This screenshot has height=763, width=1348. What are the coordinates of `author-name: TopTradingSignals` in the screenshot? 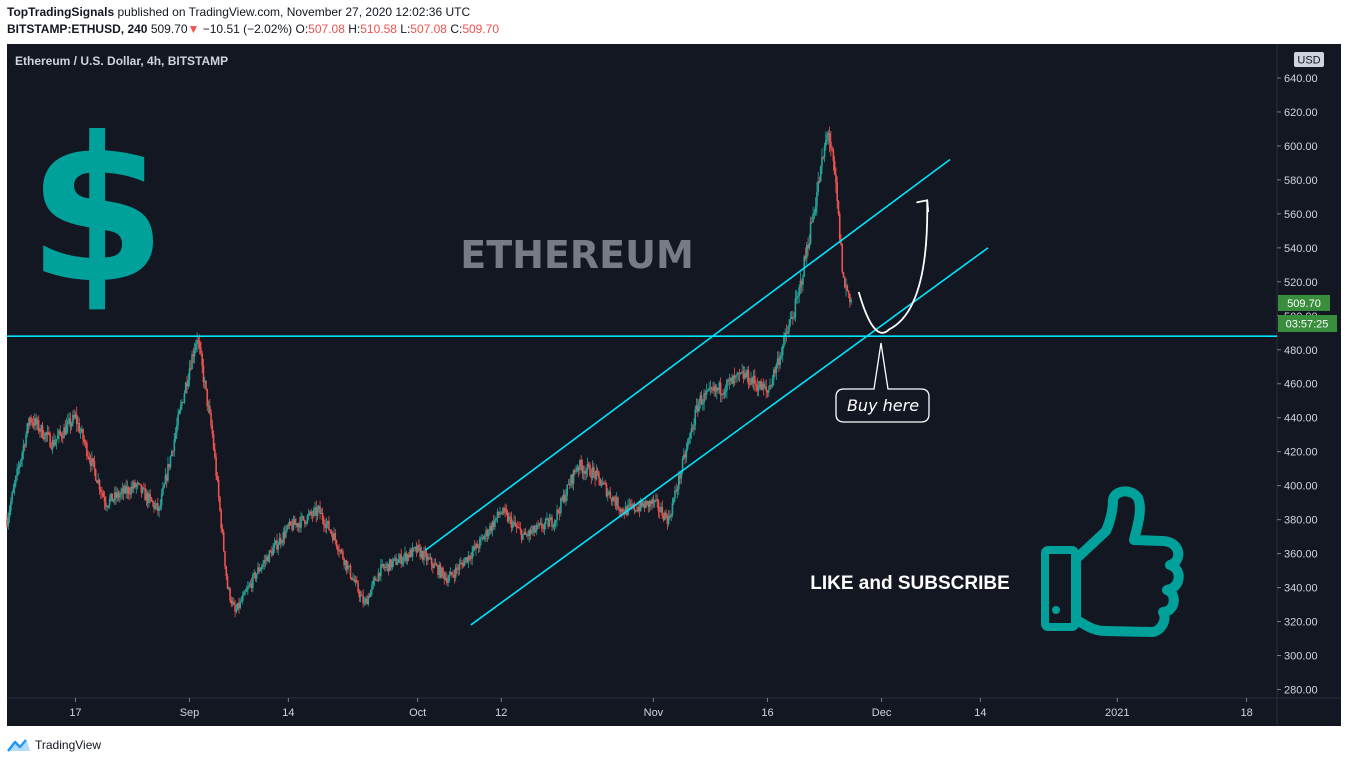 It's located at (61, 12).